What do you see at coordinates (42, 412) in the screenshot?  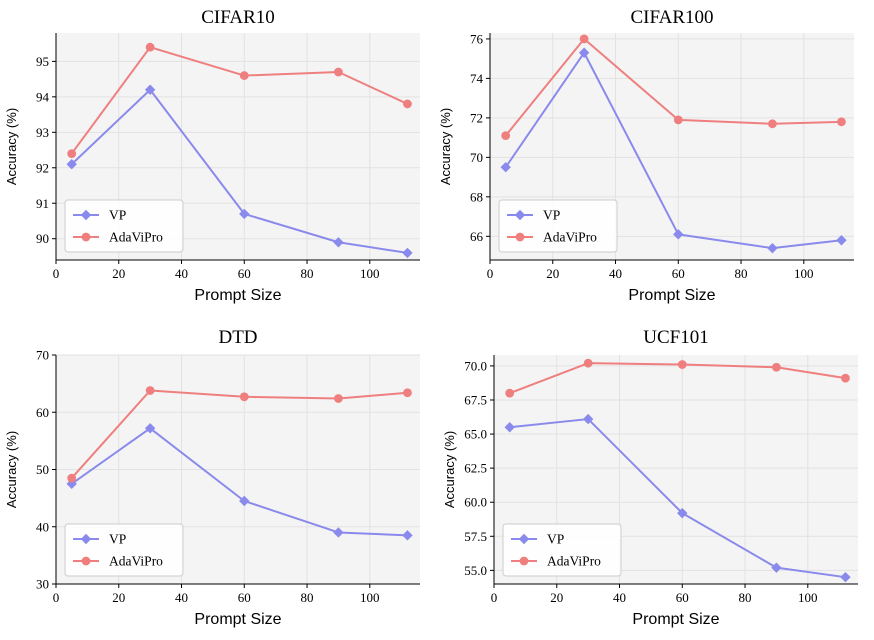 I see `y-tick-label: 60` at bounding box center [42, 412].